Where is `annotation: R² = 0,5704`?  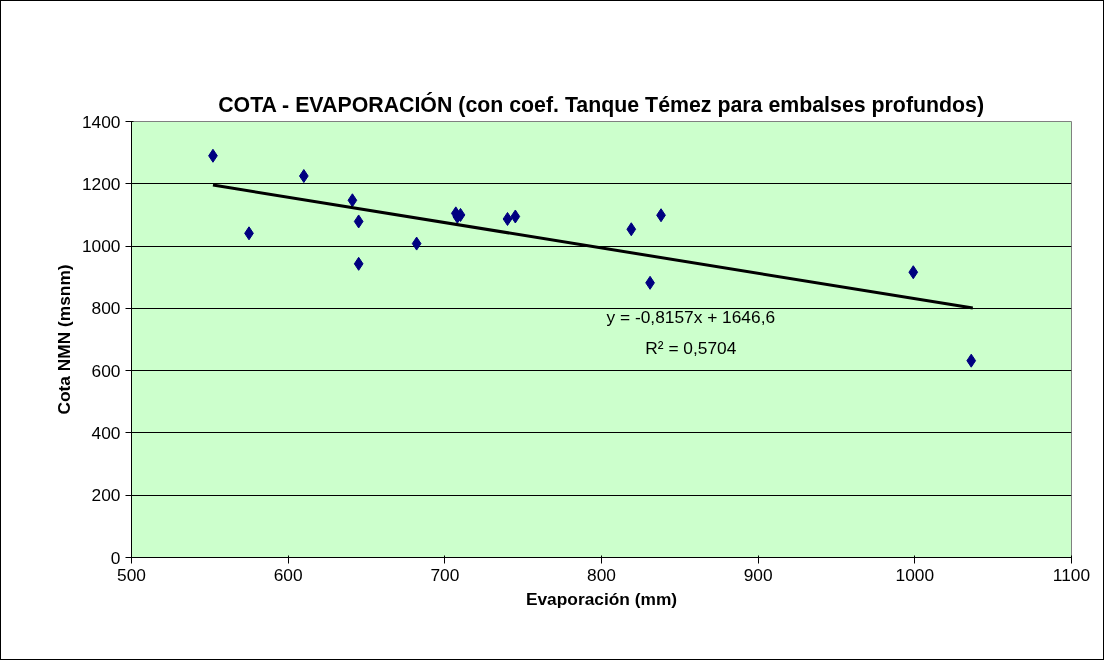
annotation: R² = 0,5704 is located at coordinates (691, 348).